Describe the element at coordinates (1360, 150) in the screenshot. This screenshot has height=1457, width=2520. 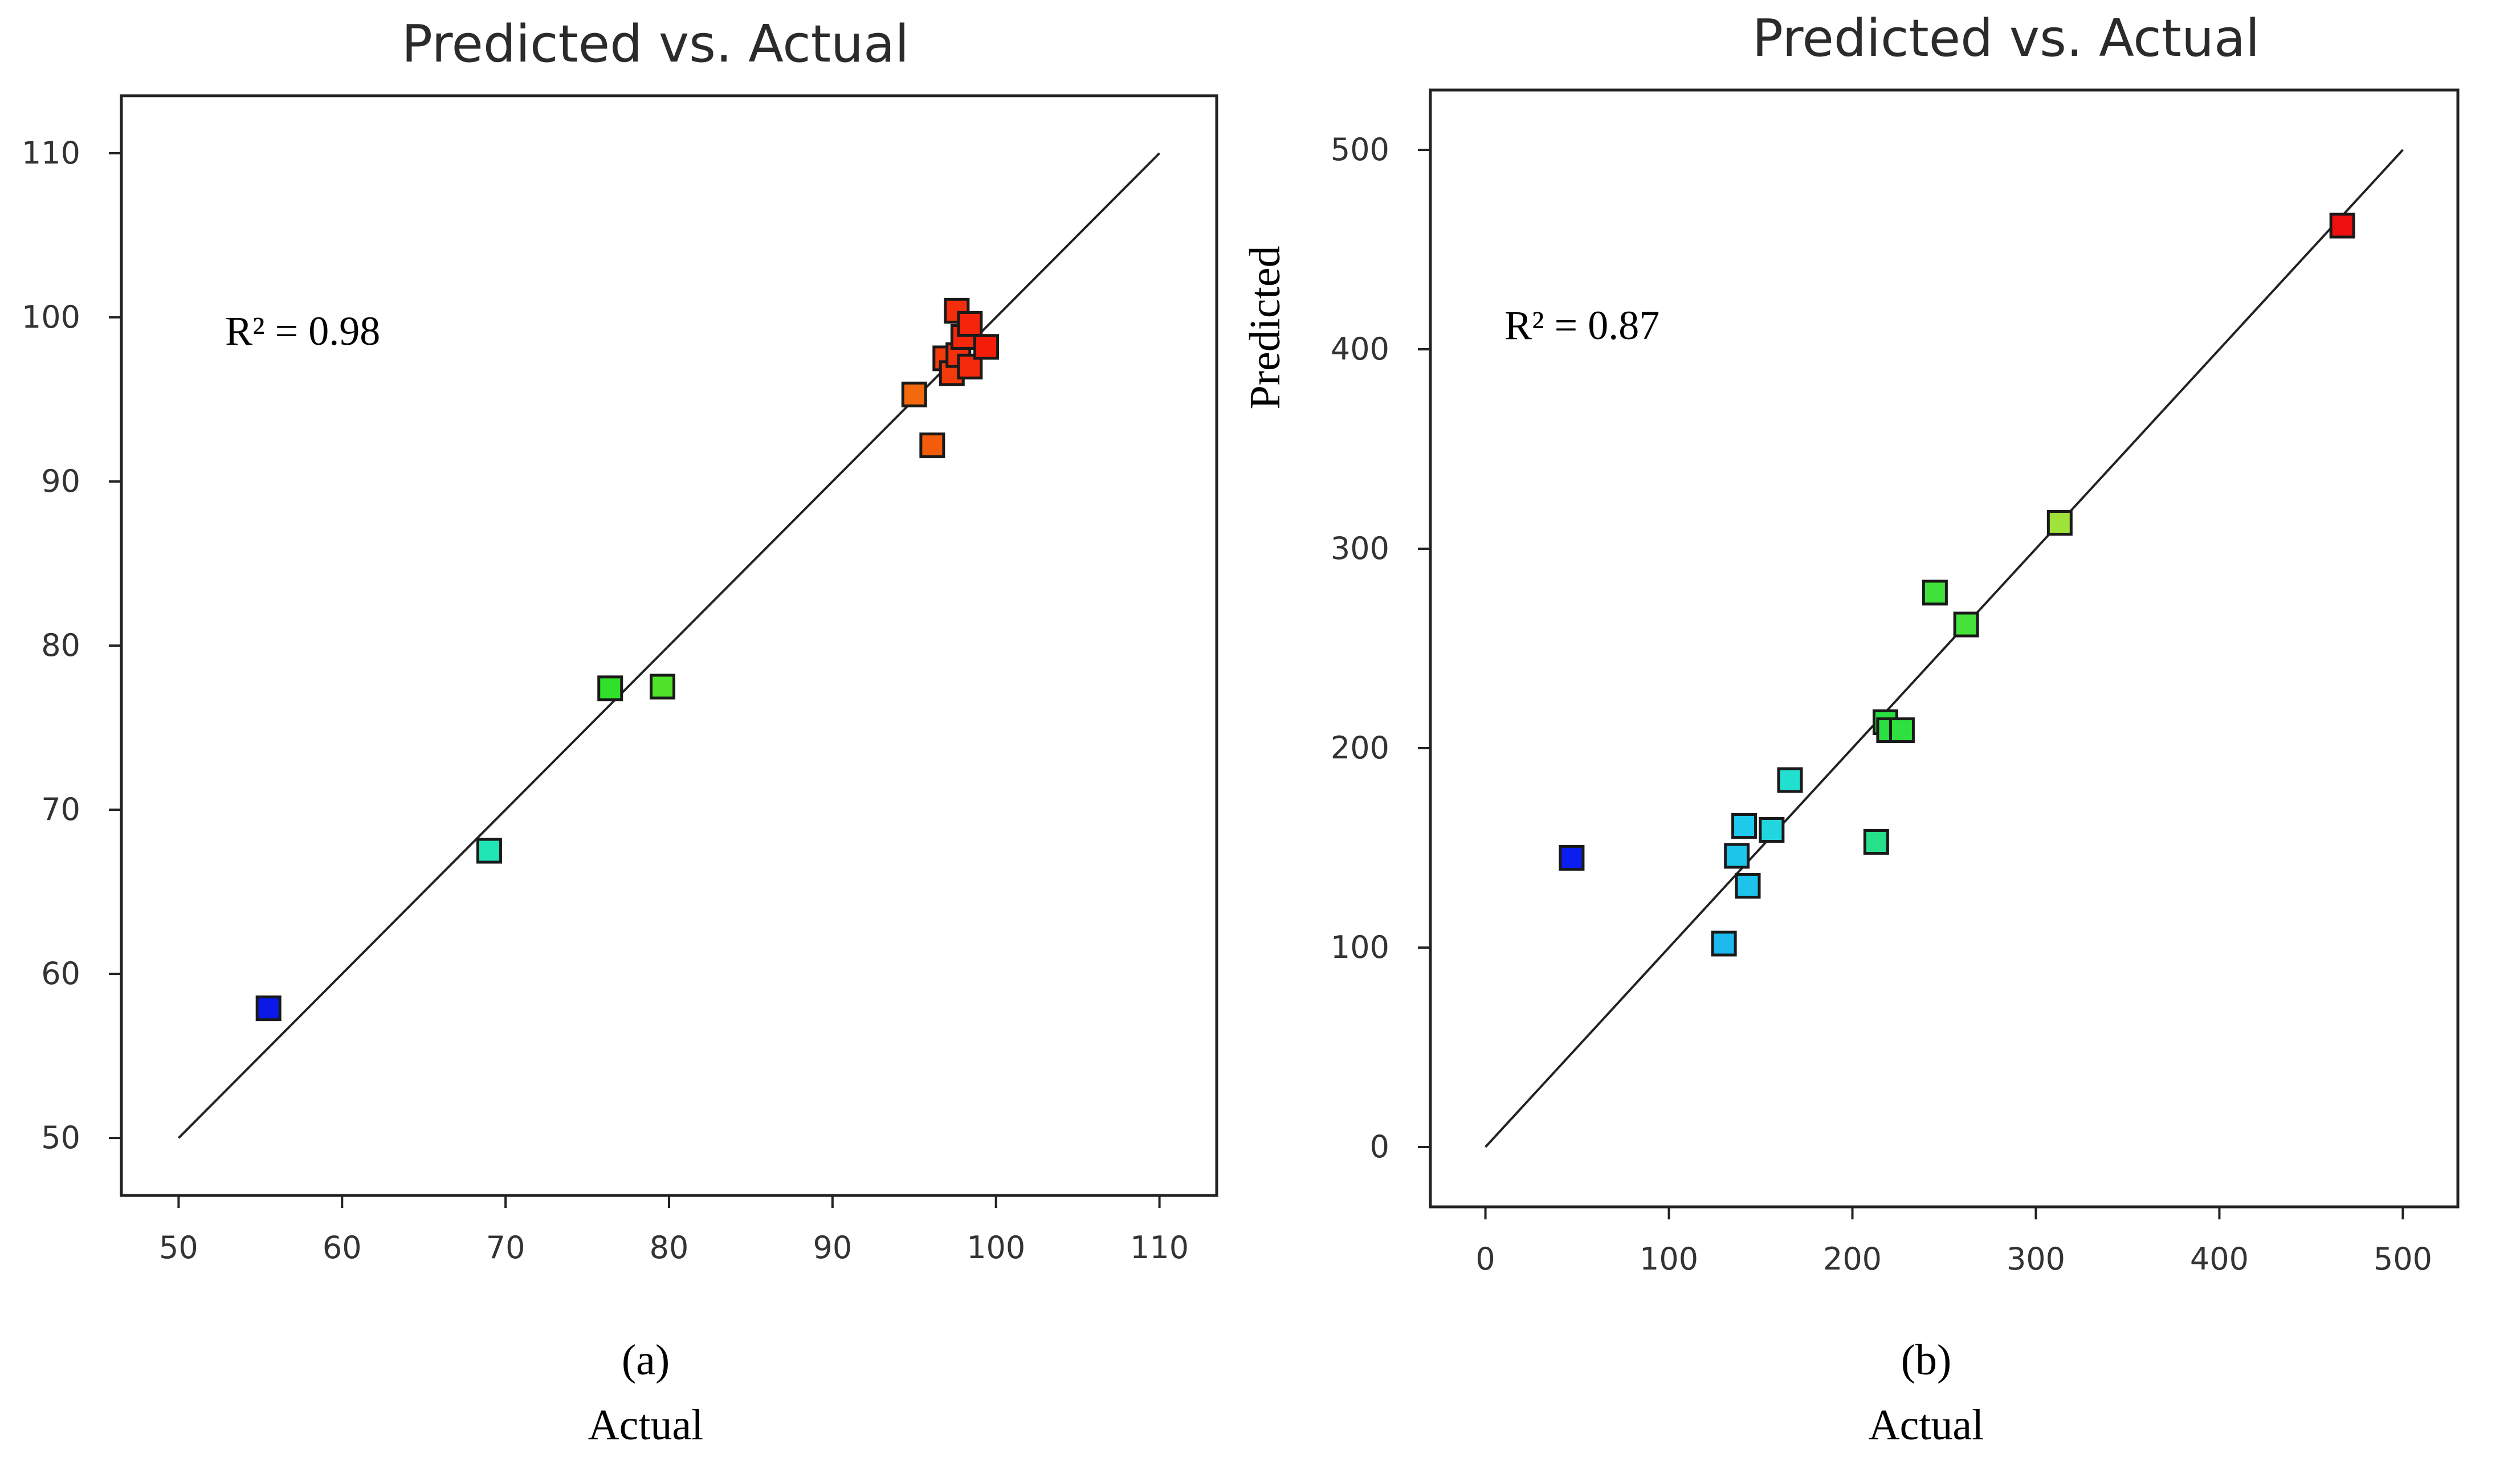
I see `y-tick-label: 500` at that location.